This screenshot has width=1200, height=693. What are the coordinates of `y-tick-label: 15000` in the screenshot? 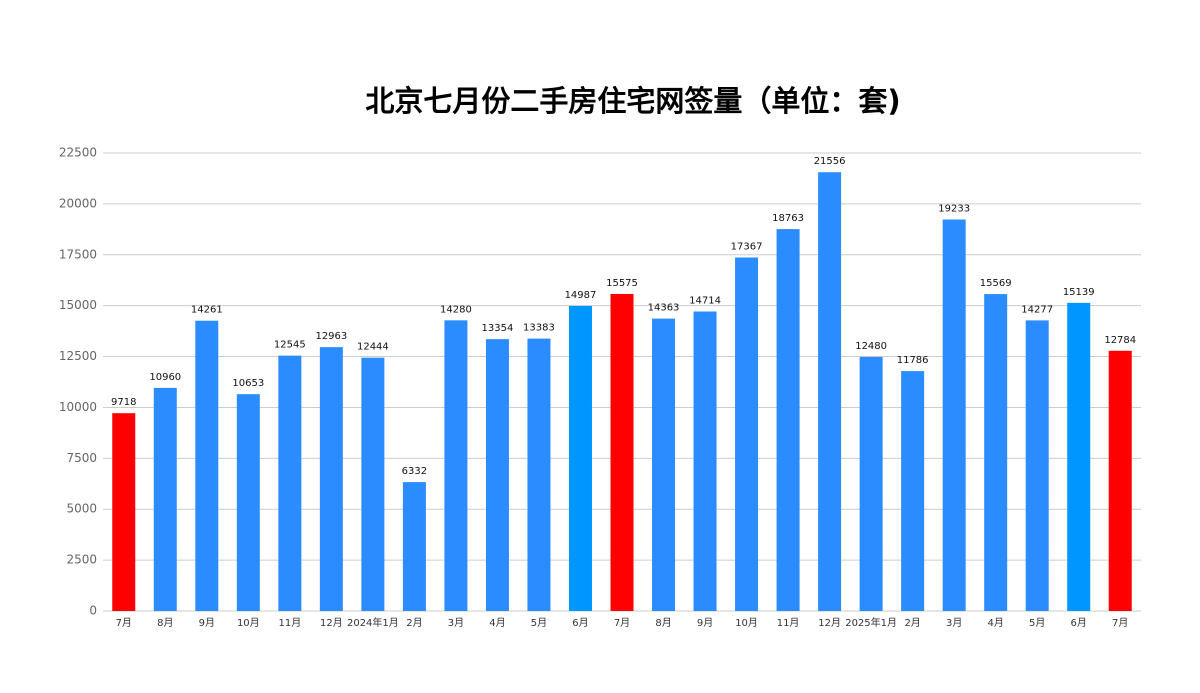 It's located at (78, 305).